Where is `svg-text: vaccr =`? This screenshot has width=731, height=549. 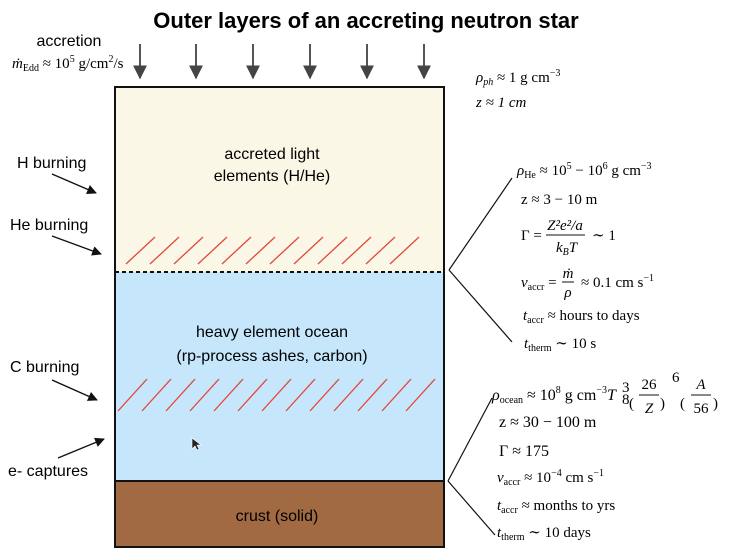 svg-text: vaccr = is located at coordinates (539, 284).